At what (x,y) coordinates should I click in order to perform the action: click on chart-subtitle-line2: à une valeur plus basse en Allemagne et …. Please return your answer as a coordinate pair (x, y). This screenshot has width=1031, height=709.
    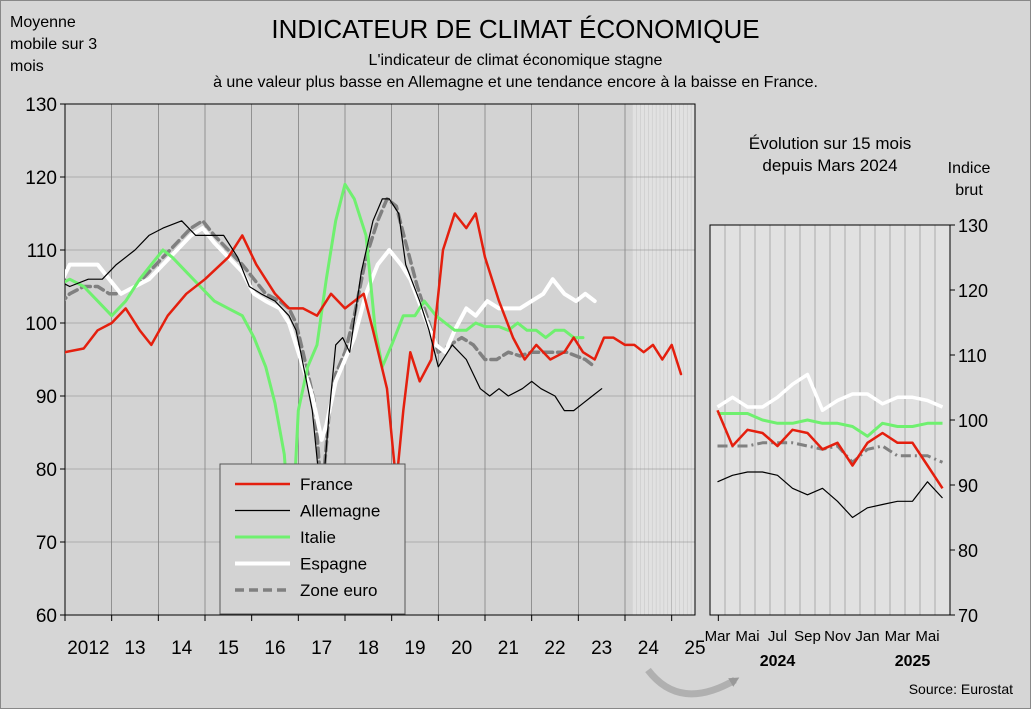
    Looking at the image, I should click on (515, 82).